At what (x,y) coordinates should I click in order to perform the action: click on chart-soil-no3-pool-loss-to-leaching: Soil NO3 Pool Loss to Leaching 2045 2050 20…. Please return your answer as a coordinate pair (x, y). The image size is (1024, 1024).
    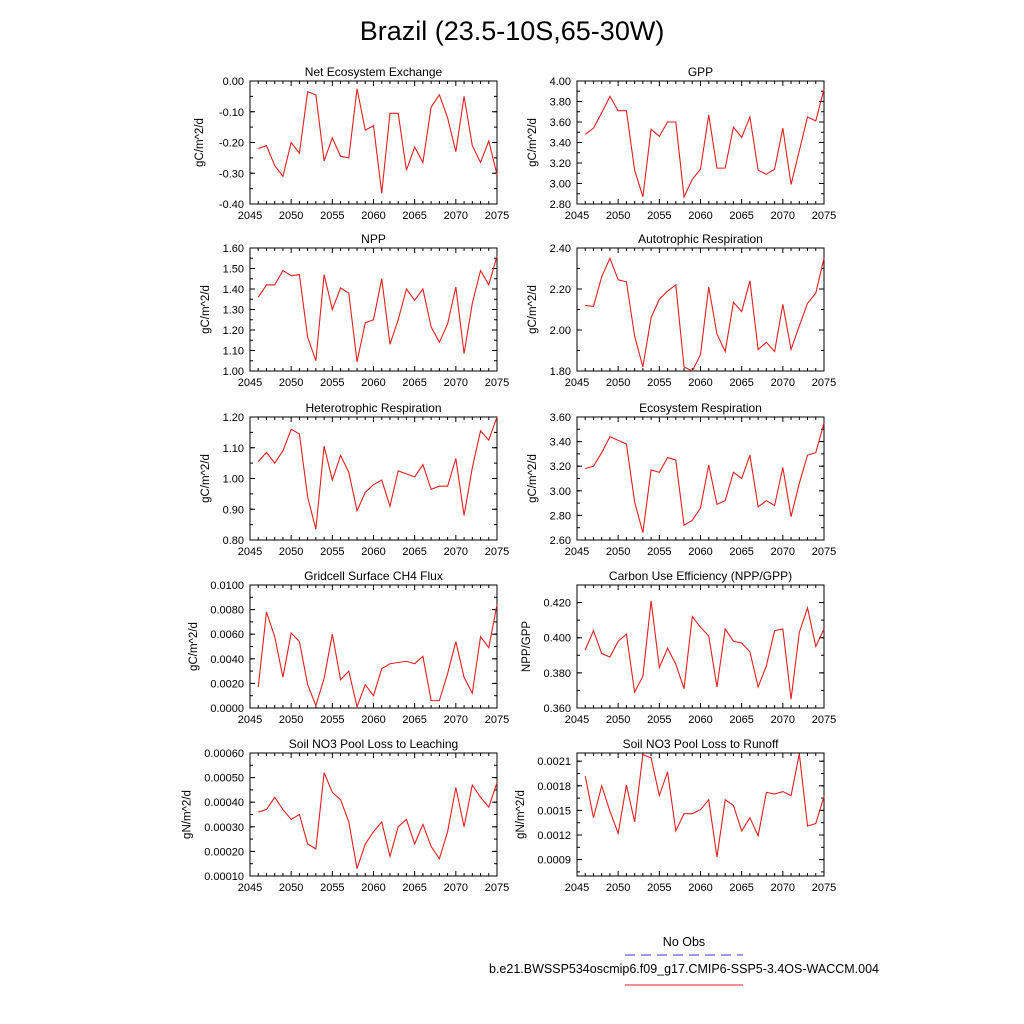
    Looking at the image, I should click on (346, 815).